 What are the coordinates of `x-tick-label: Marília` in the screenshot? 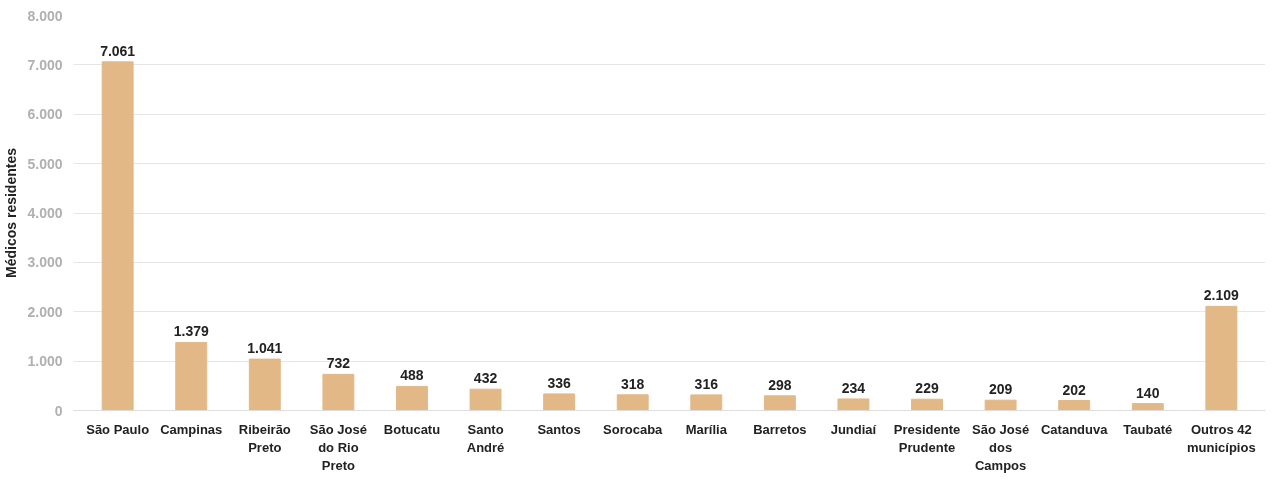 It's located at (706, 429).